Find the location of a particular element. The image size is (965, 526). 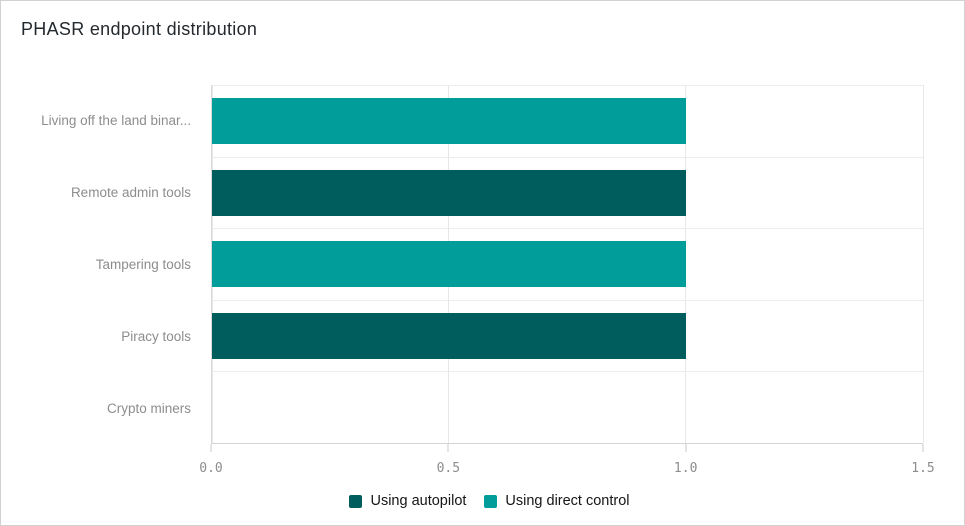

y-axis-label: Tampering tools is located at coordinates (143, 264).